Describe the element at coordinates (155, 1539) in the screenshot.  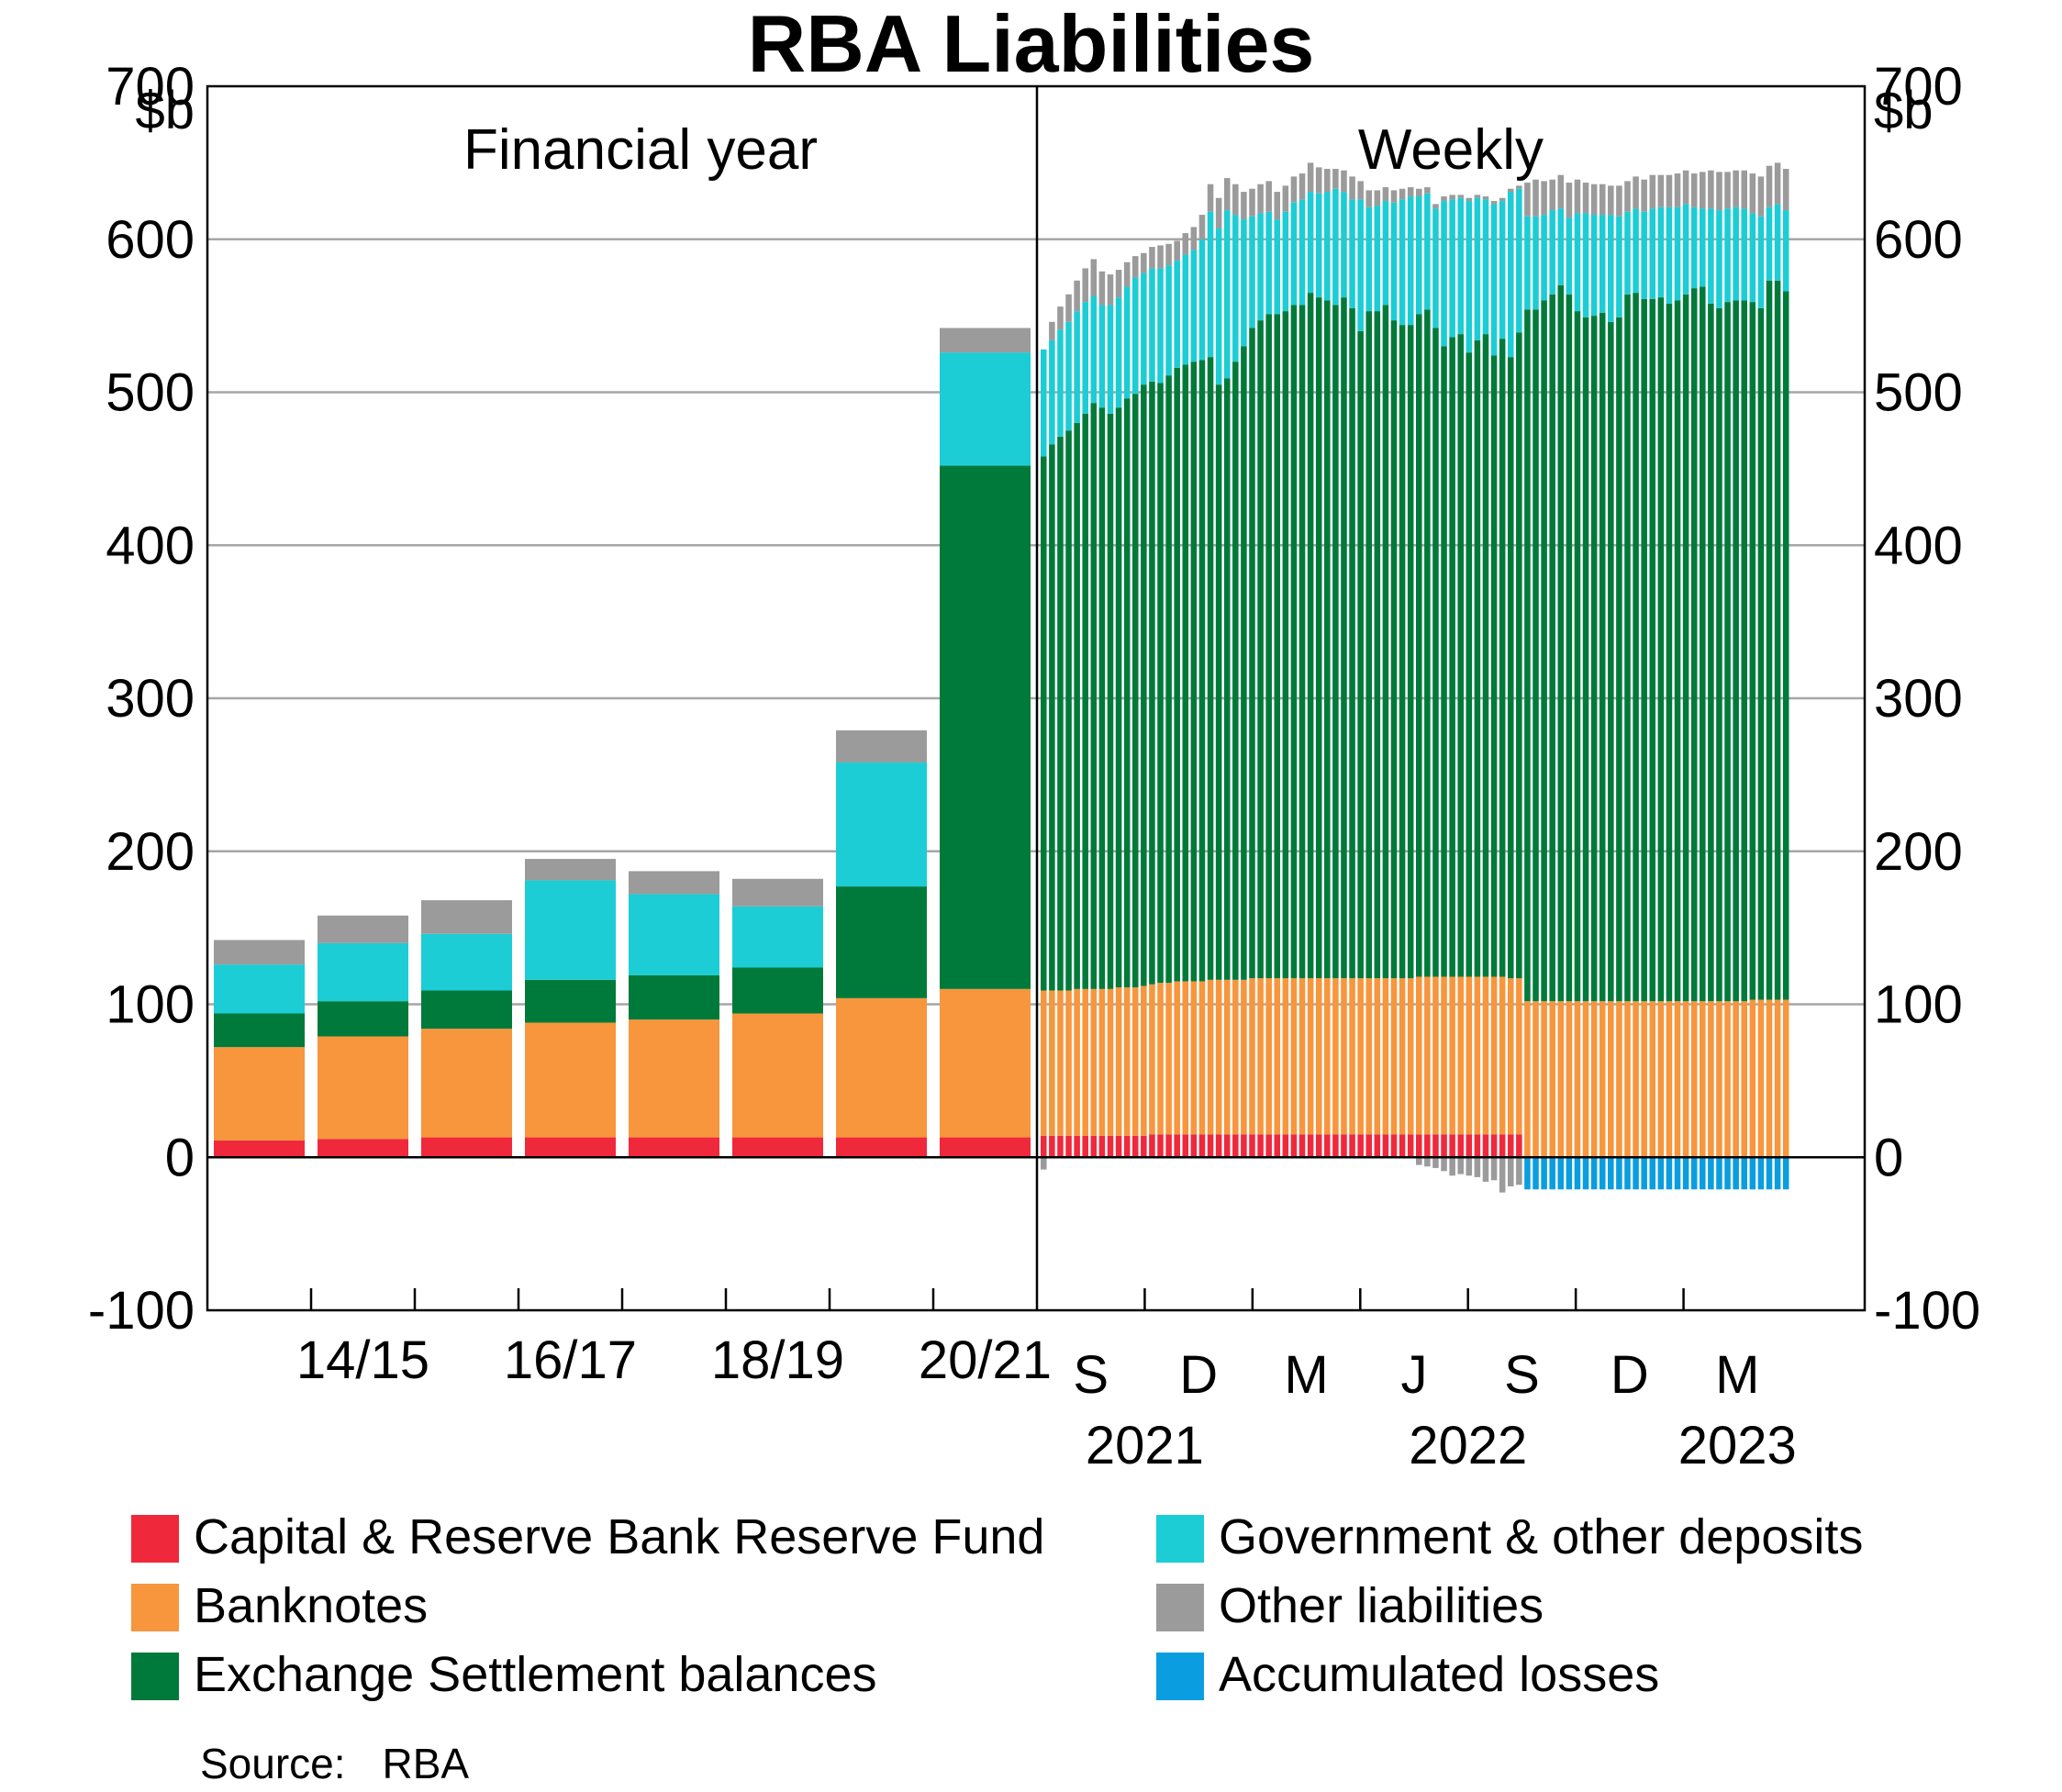
I see `legend-swatch-capital` at that location.